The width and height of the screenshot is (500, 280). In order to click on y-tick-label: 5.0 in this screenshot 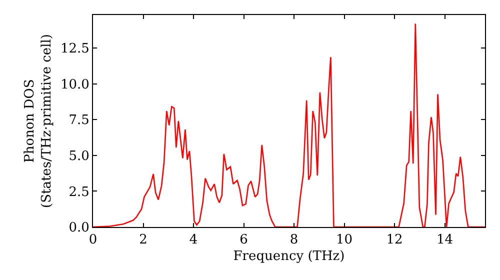, I will do `click(79, 156)`.